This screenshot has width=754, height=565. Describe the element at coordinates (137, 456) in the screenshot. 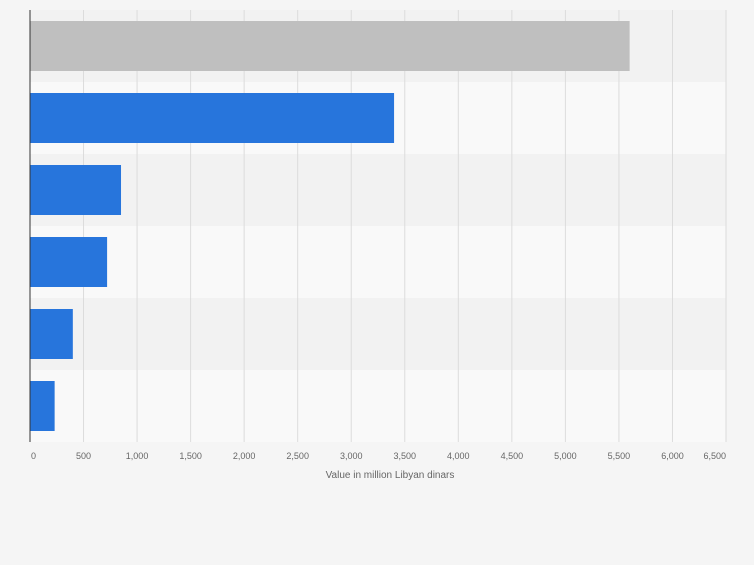

I see `x-tick-label: 1,000` at that location.